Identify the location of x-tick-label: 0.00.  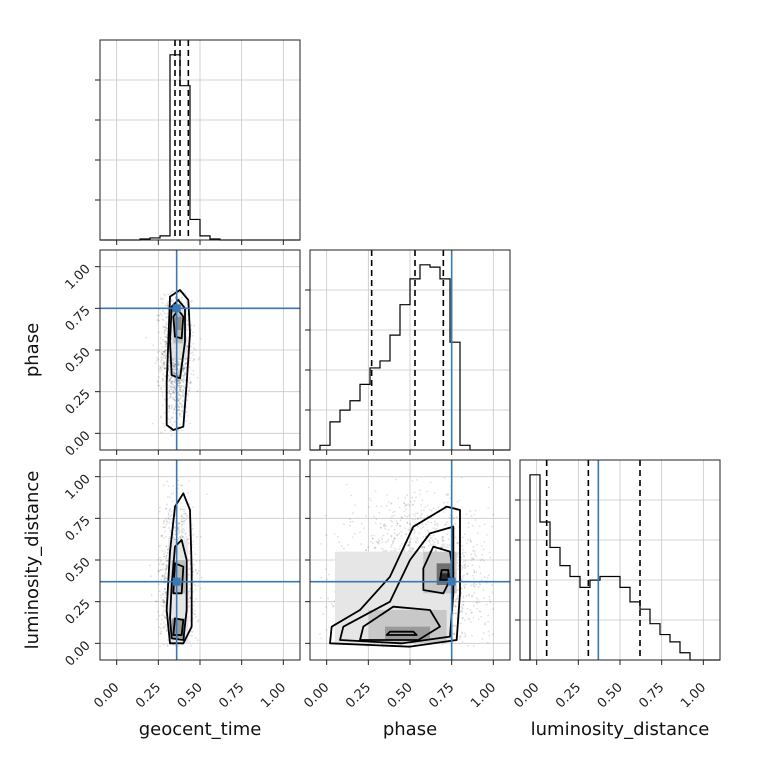
(526, 695).